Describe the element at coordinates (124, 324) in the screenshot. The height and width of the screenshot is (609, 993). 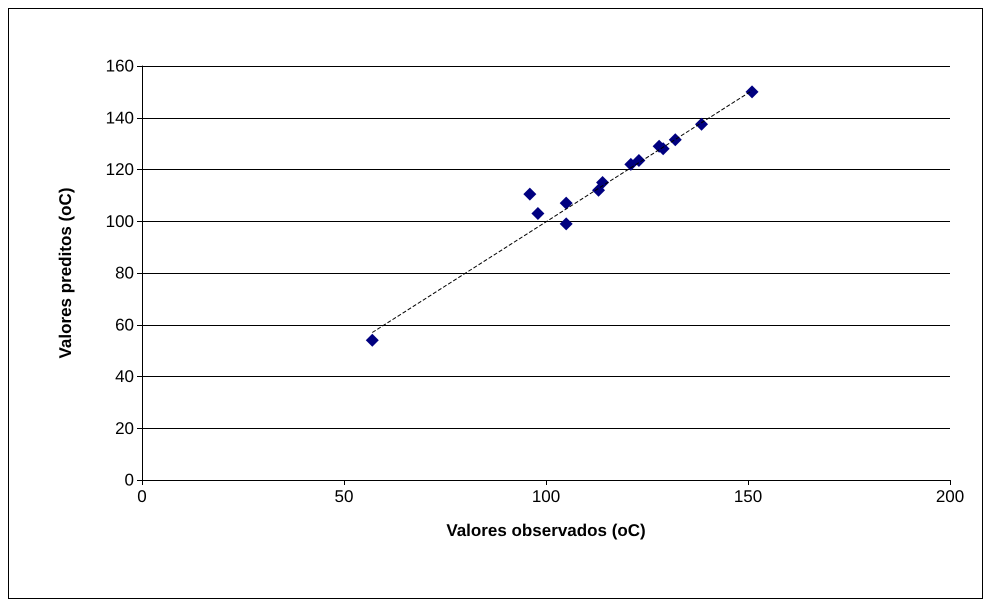
I see `y-tick-label: 60` at that location.